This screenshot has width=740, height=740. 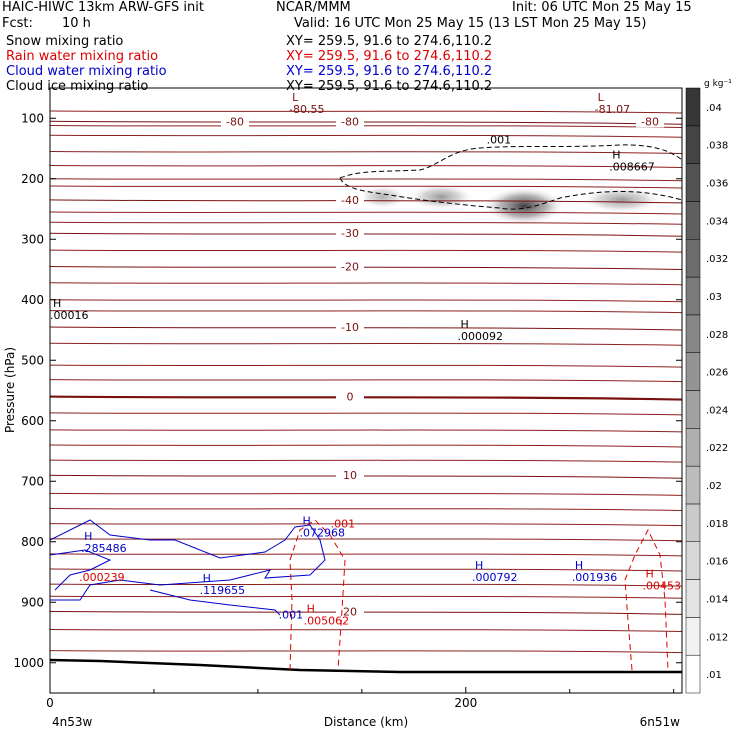 I want to click on annotation-value-13: .004534, so click(x=666, y=585).